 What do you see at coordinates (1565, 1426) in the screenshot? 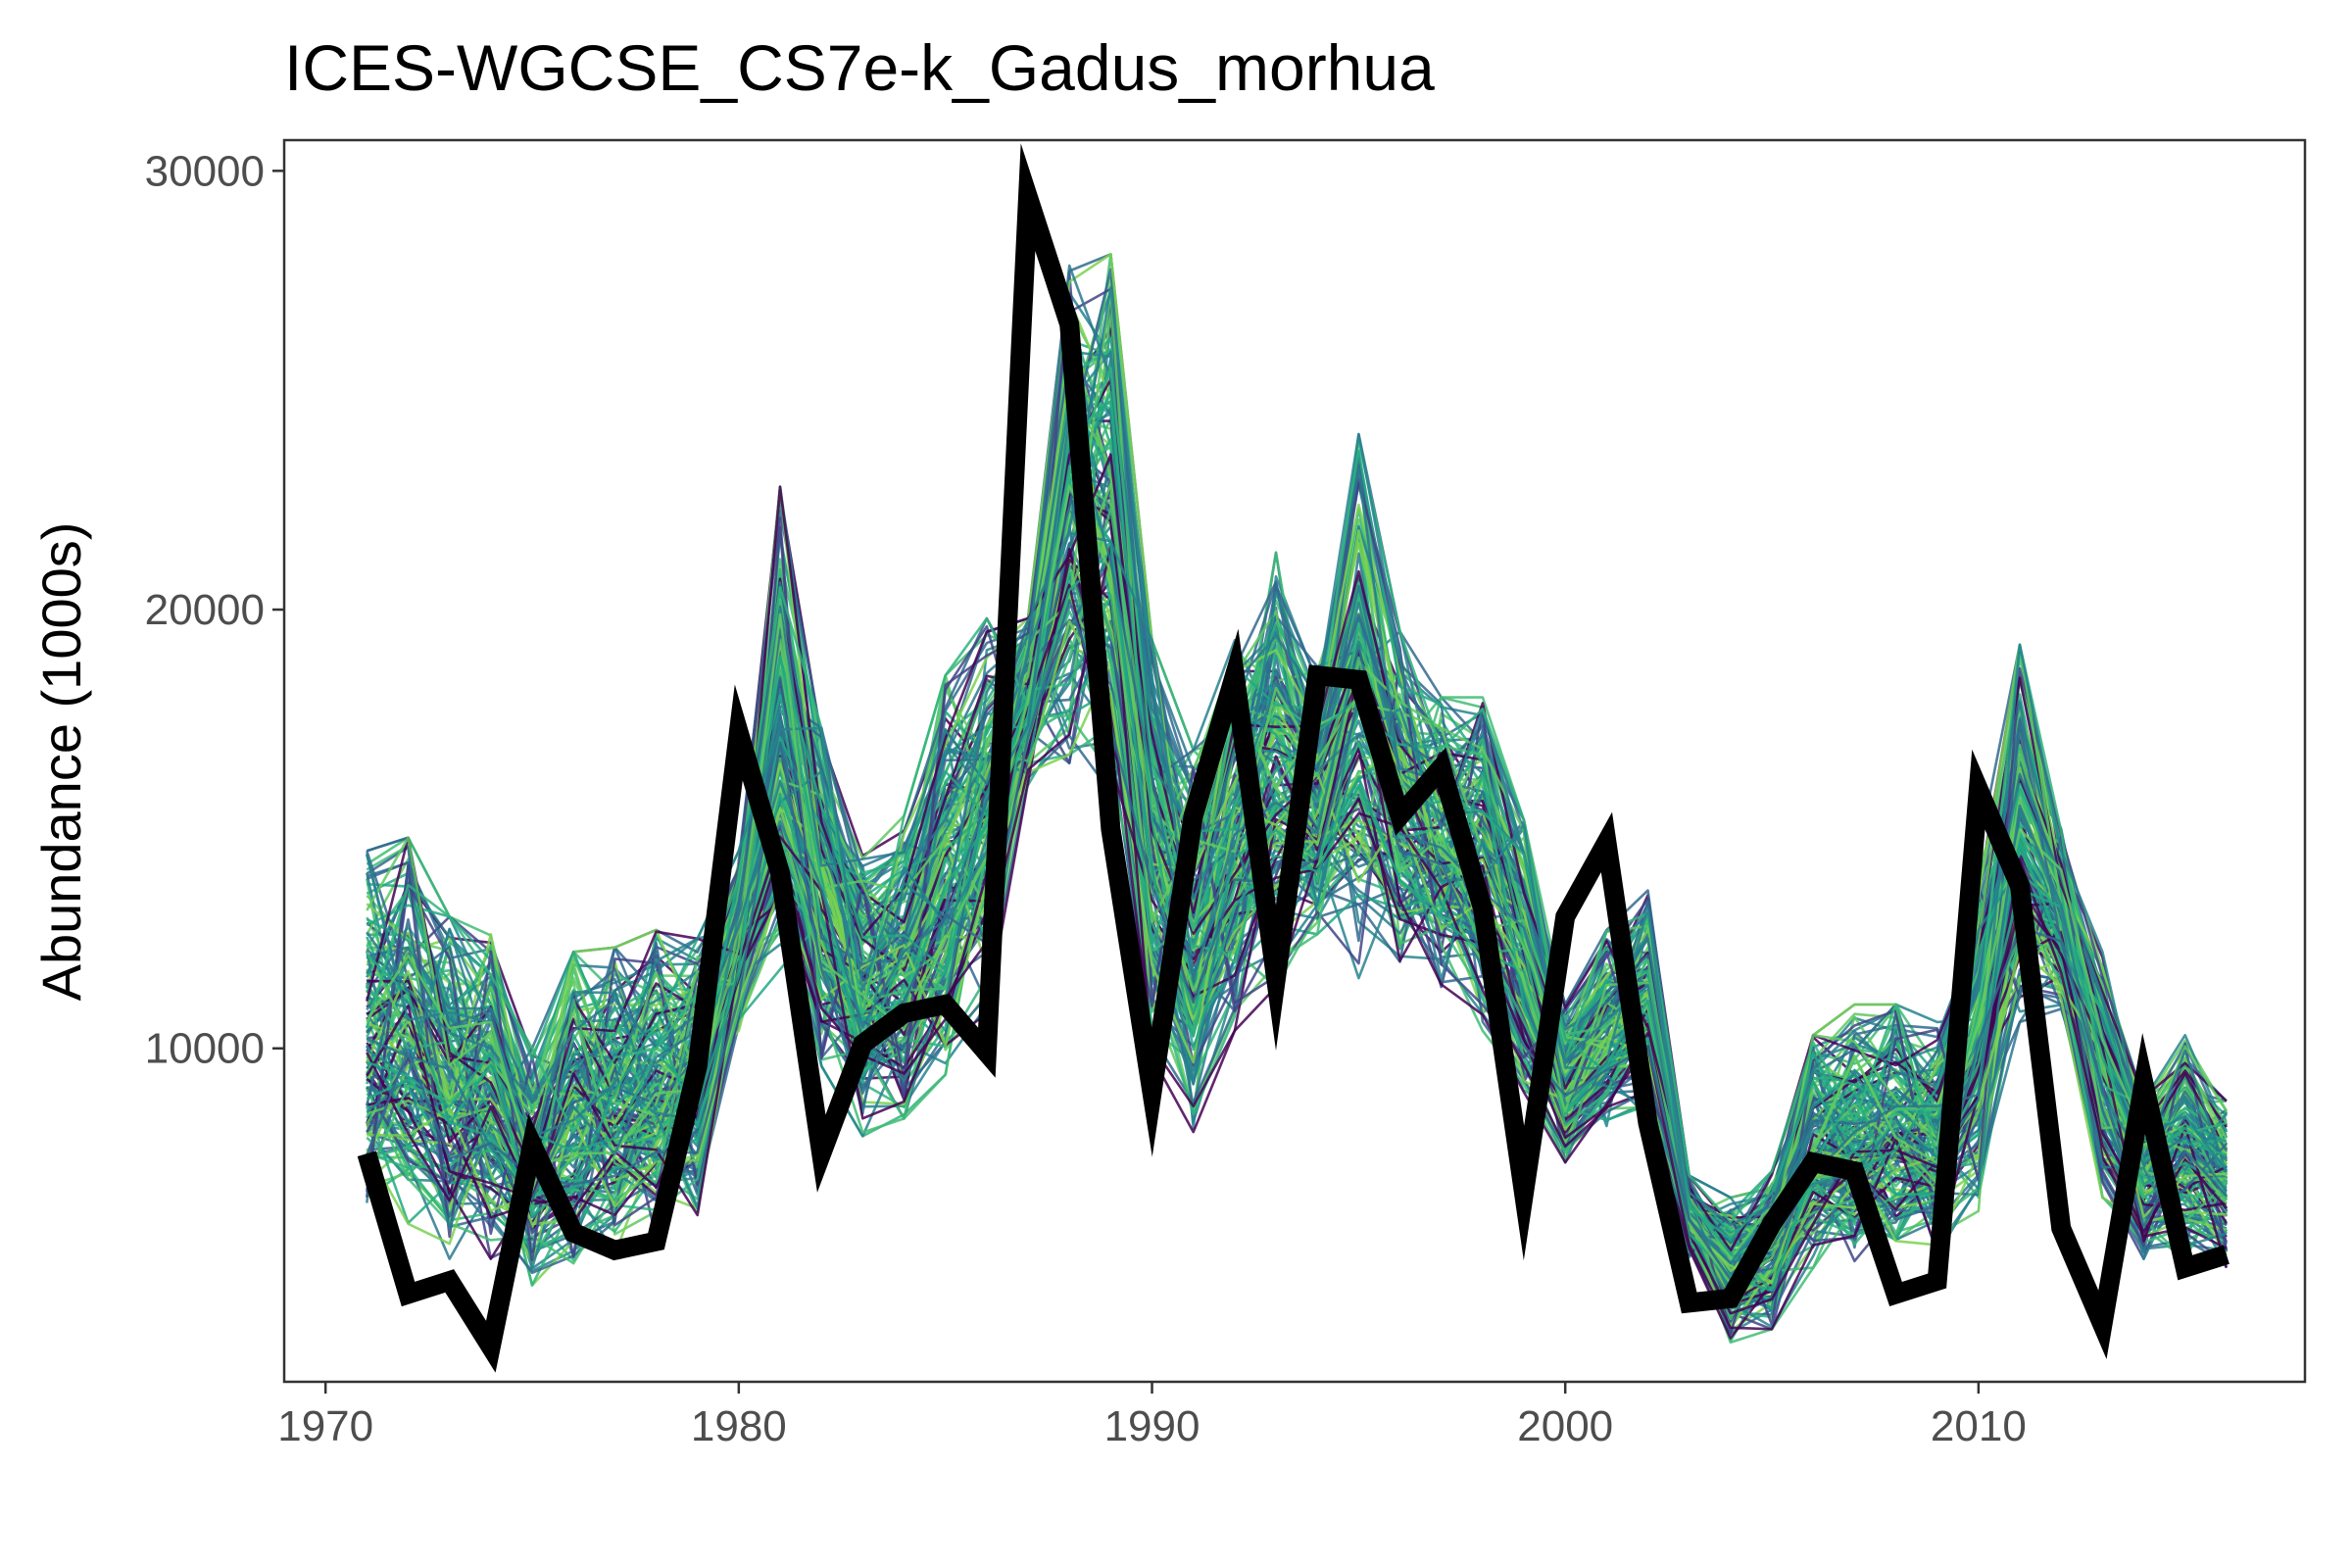
I see `x-tick-label: 2000` at bounding box center [1565, 1426].